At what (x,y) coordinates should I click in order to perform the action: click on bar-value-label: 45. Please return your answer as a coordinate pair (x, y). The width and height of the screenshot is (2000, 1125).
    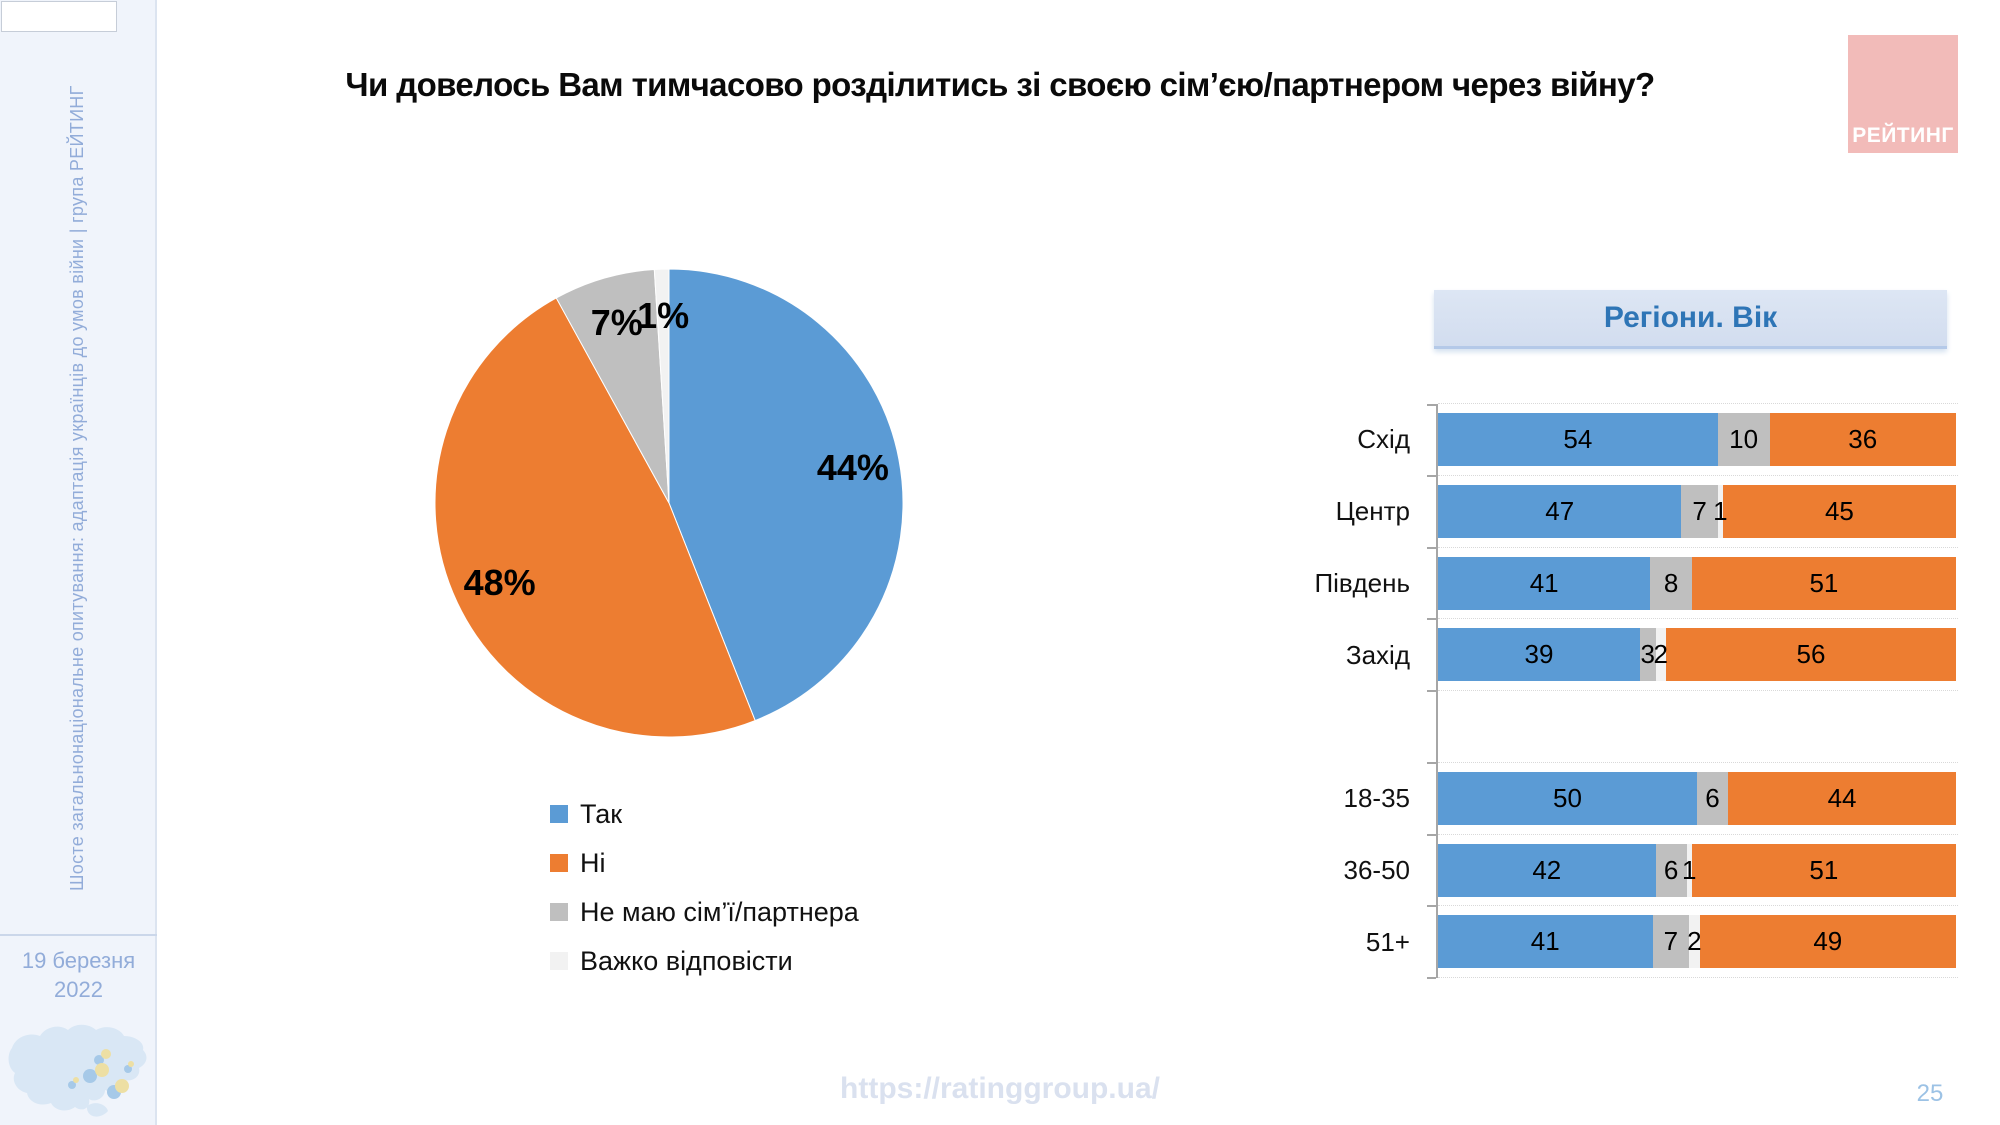
    Looking at the image, I should click on (1839, 510).